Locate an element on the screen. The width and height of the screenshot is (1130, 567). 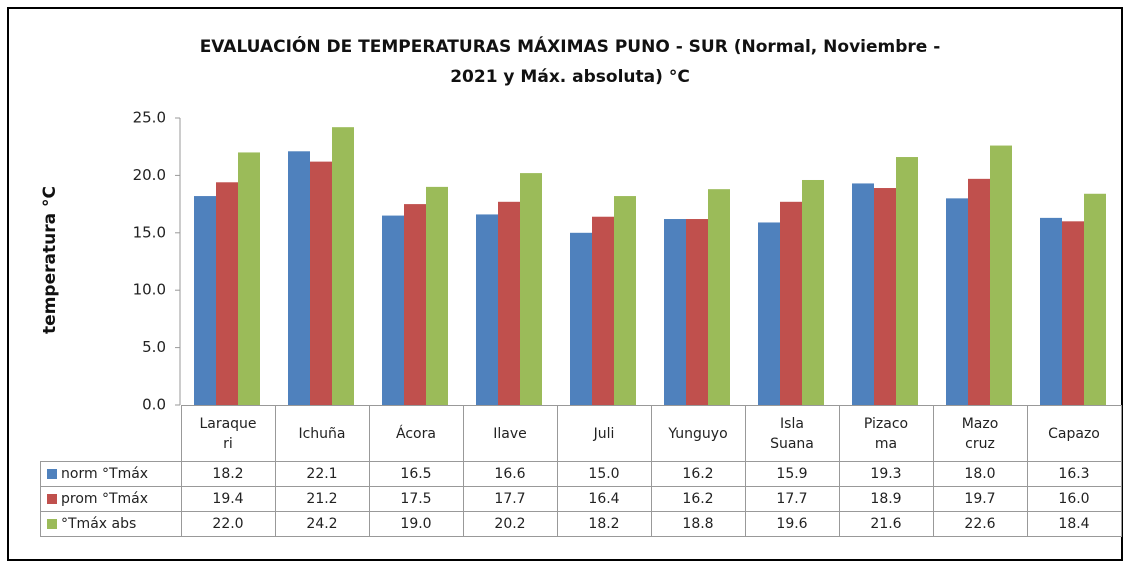
data-label: 17.5 is located at coordinates (416, 499).